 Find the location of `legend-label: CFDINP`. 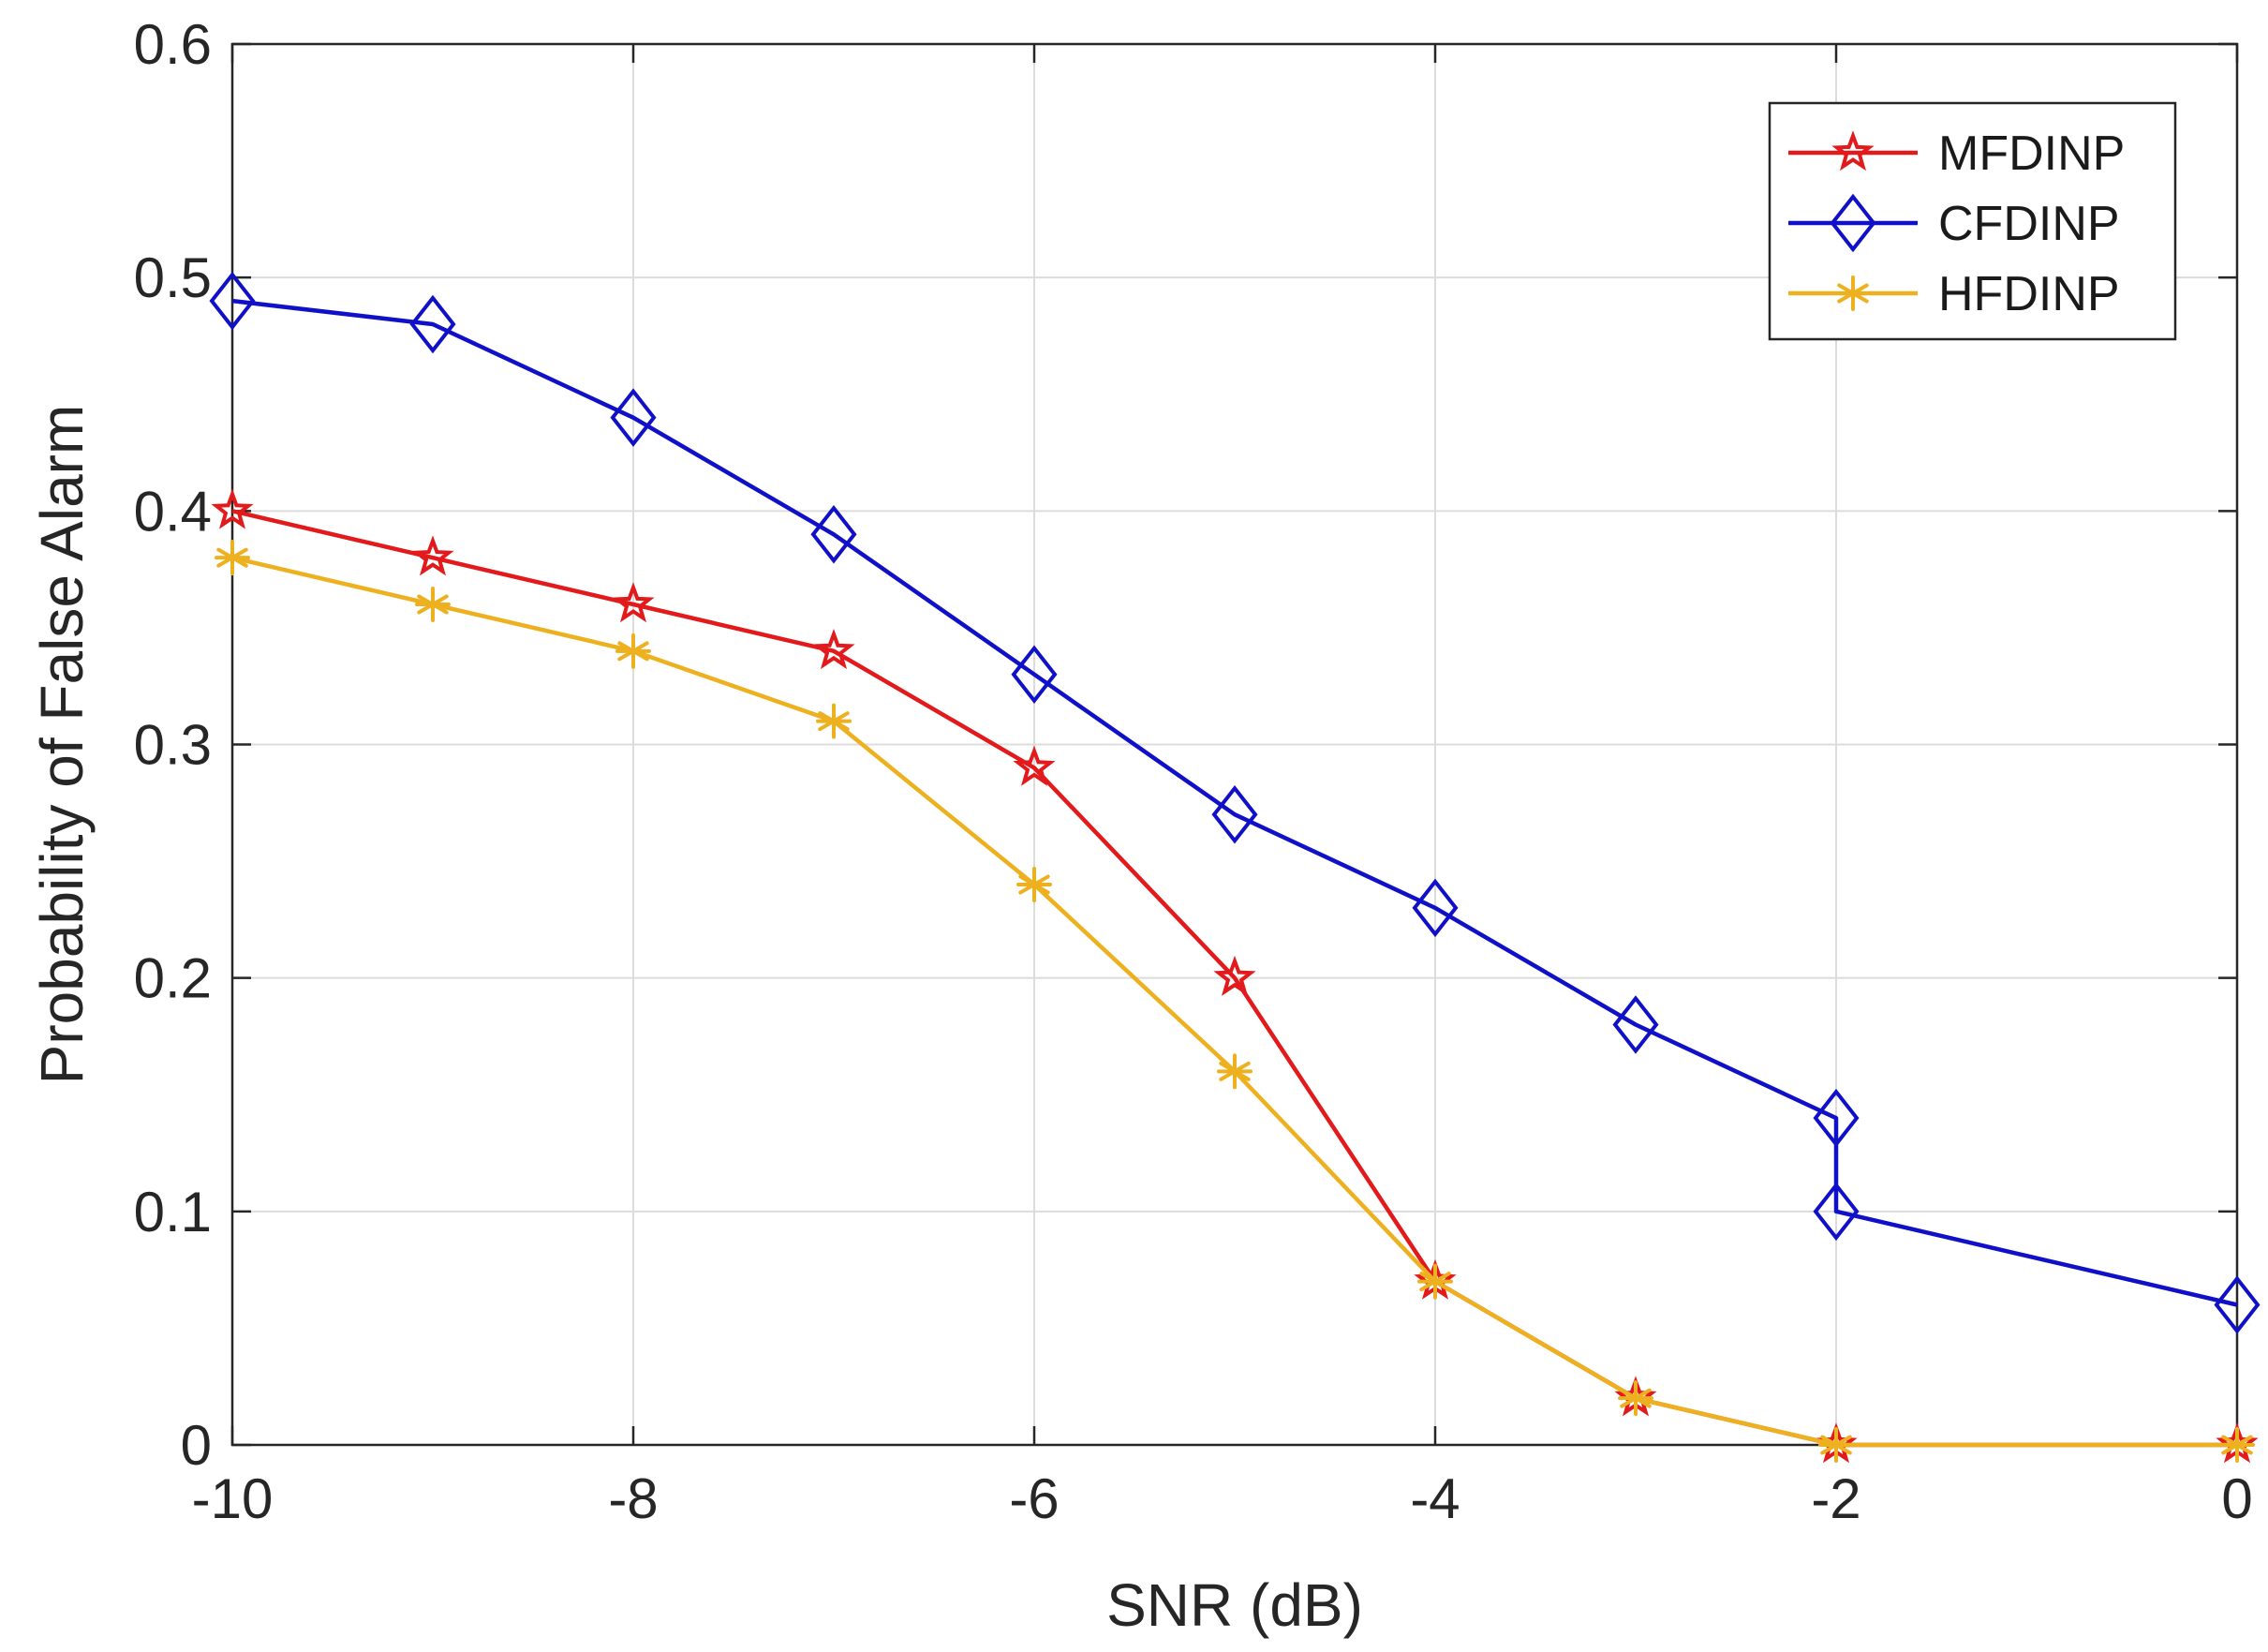

legend-label: CFDINP is located at coordinates (2029, 224).